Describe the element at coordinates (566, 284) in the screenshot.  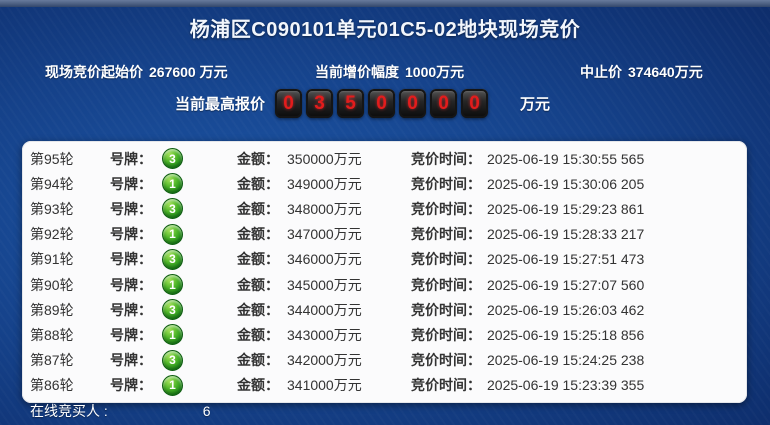
I see `bid-time-value: 2025-06-19 15:27:07 560` at that location.